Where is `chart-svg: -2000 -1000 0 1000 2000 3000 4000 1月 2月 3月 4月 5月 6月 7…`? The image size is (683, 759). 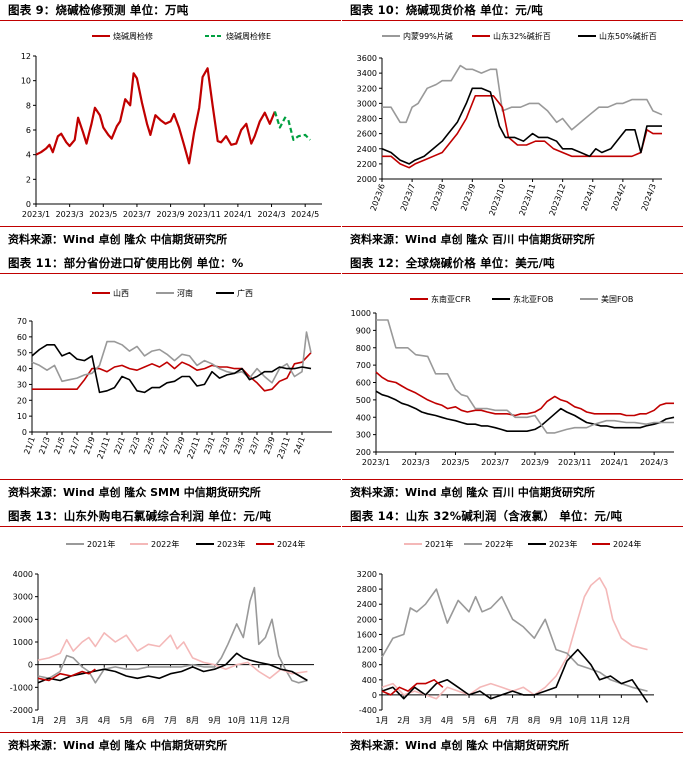 chart-svg: -2000 -1000 0 1000 2000 3000 4000 1月 2月 3月 4月 5月 6月 7… is located at coordinates (162, 632).